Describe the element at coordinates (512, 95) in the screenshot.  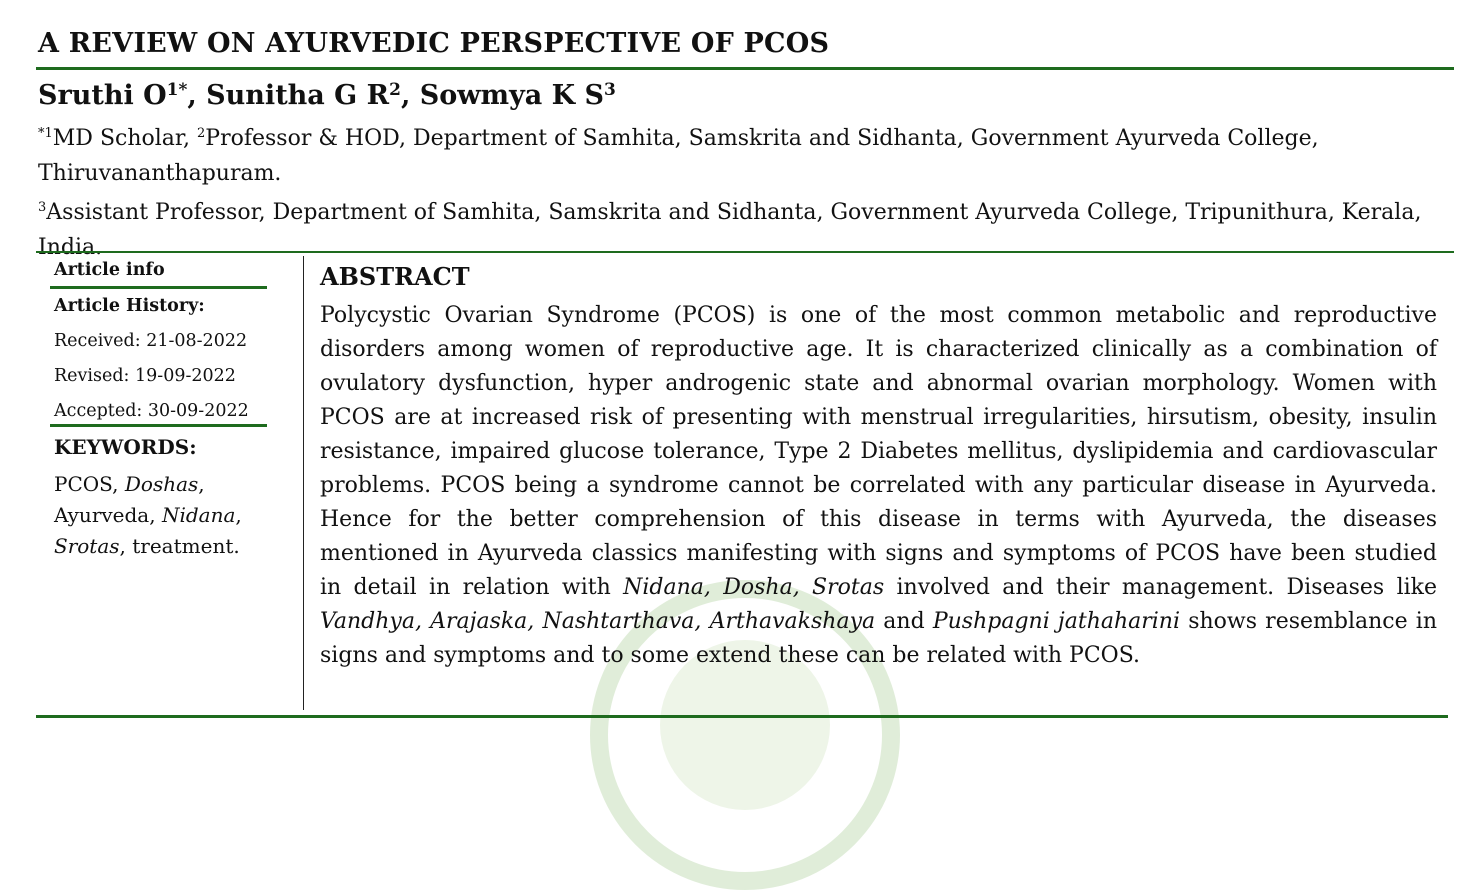
I see `author-name: Sowmya K S` at that location.